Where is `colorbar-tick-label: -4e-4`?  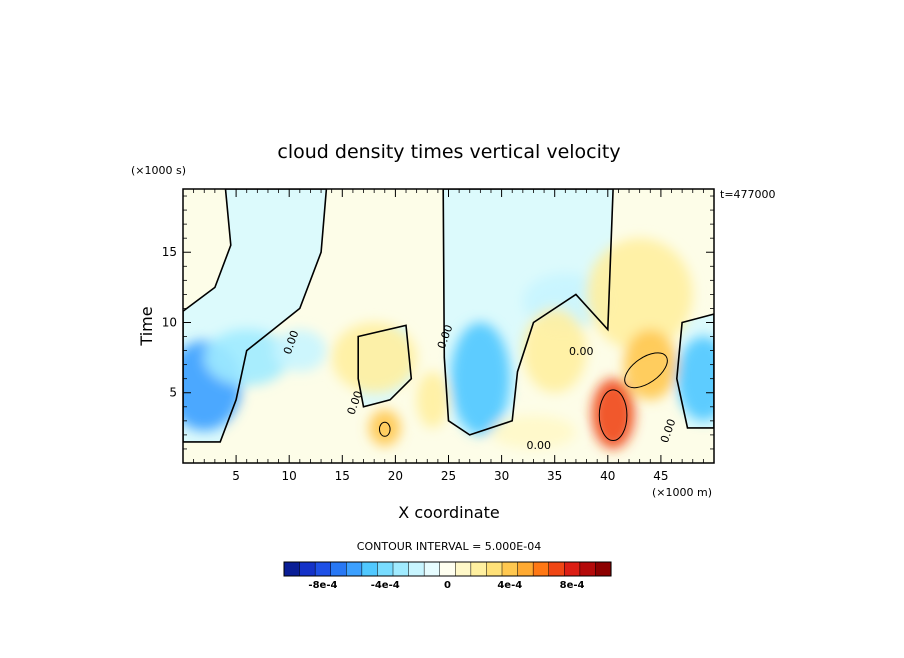
colorbar-tick-label: -4e-4 is located at coordinates (385, 585).